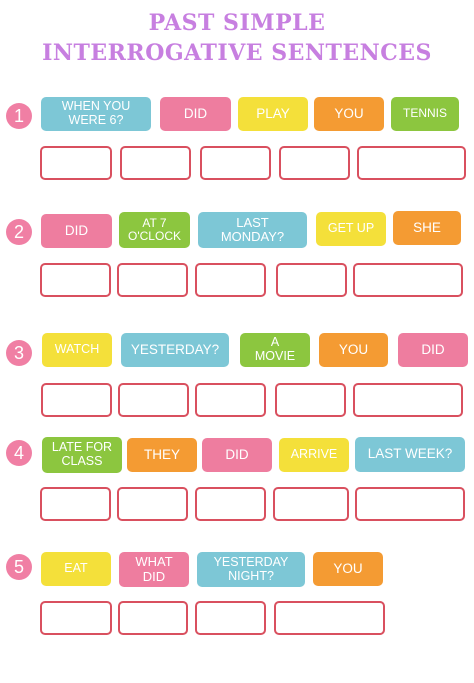  Describe the element at coordinates (19, 232) in the screenshot. I see `row-number-2: 2` at that location.